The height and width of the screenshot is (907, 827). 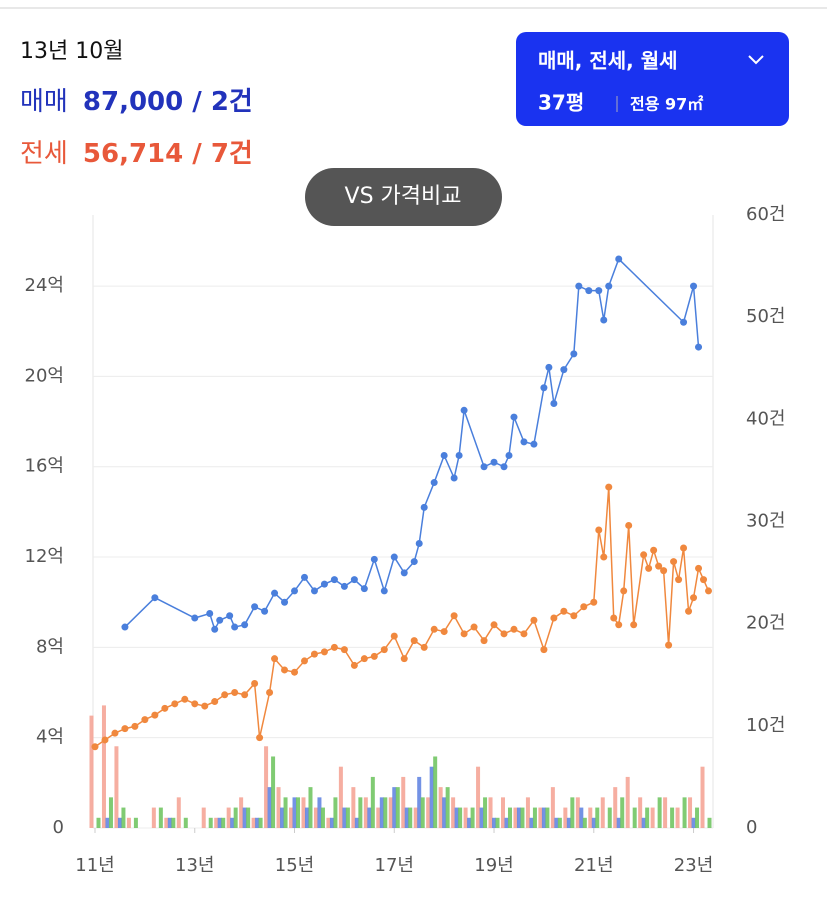 What do you see at coordinates (136, 102) in the screenshot?
I see `sale-summary: 매매 87,000 / 2건` at bounding box center [136, 102].